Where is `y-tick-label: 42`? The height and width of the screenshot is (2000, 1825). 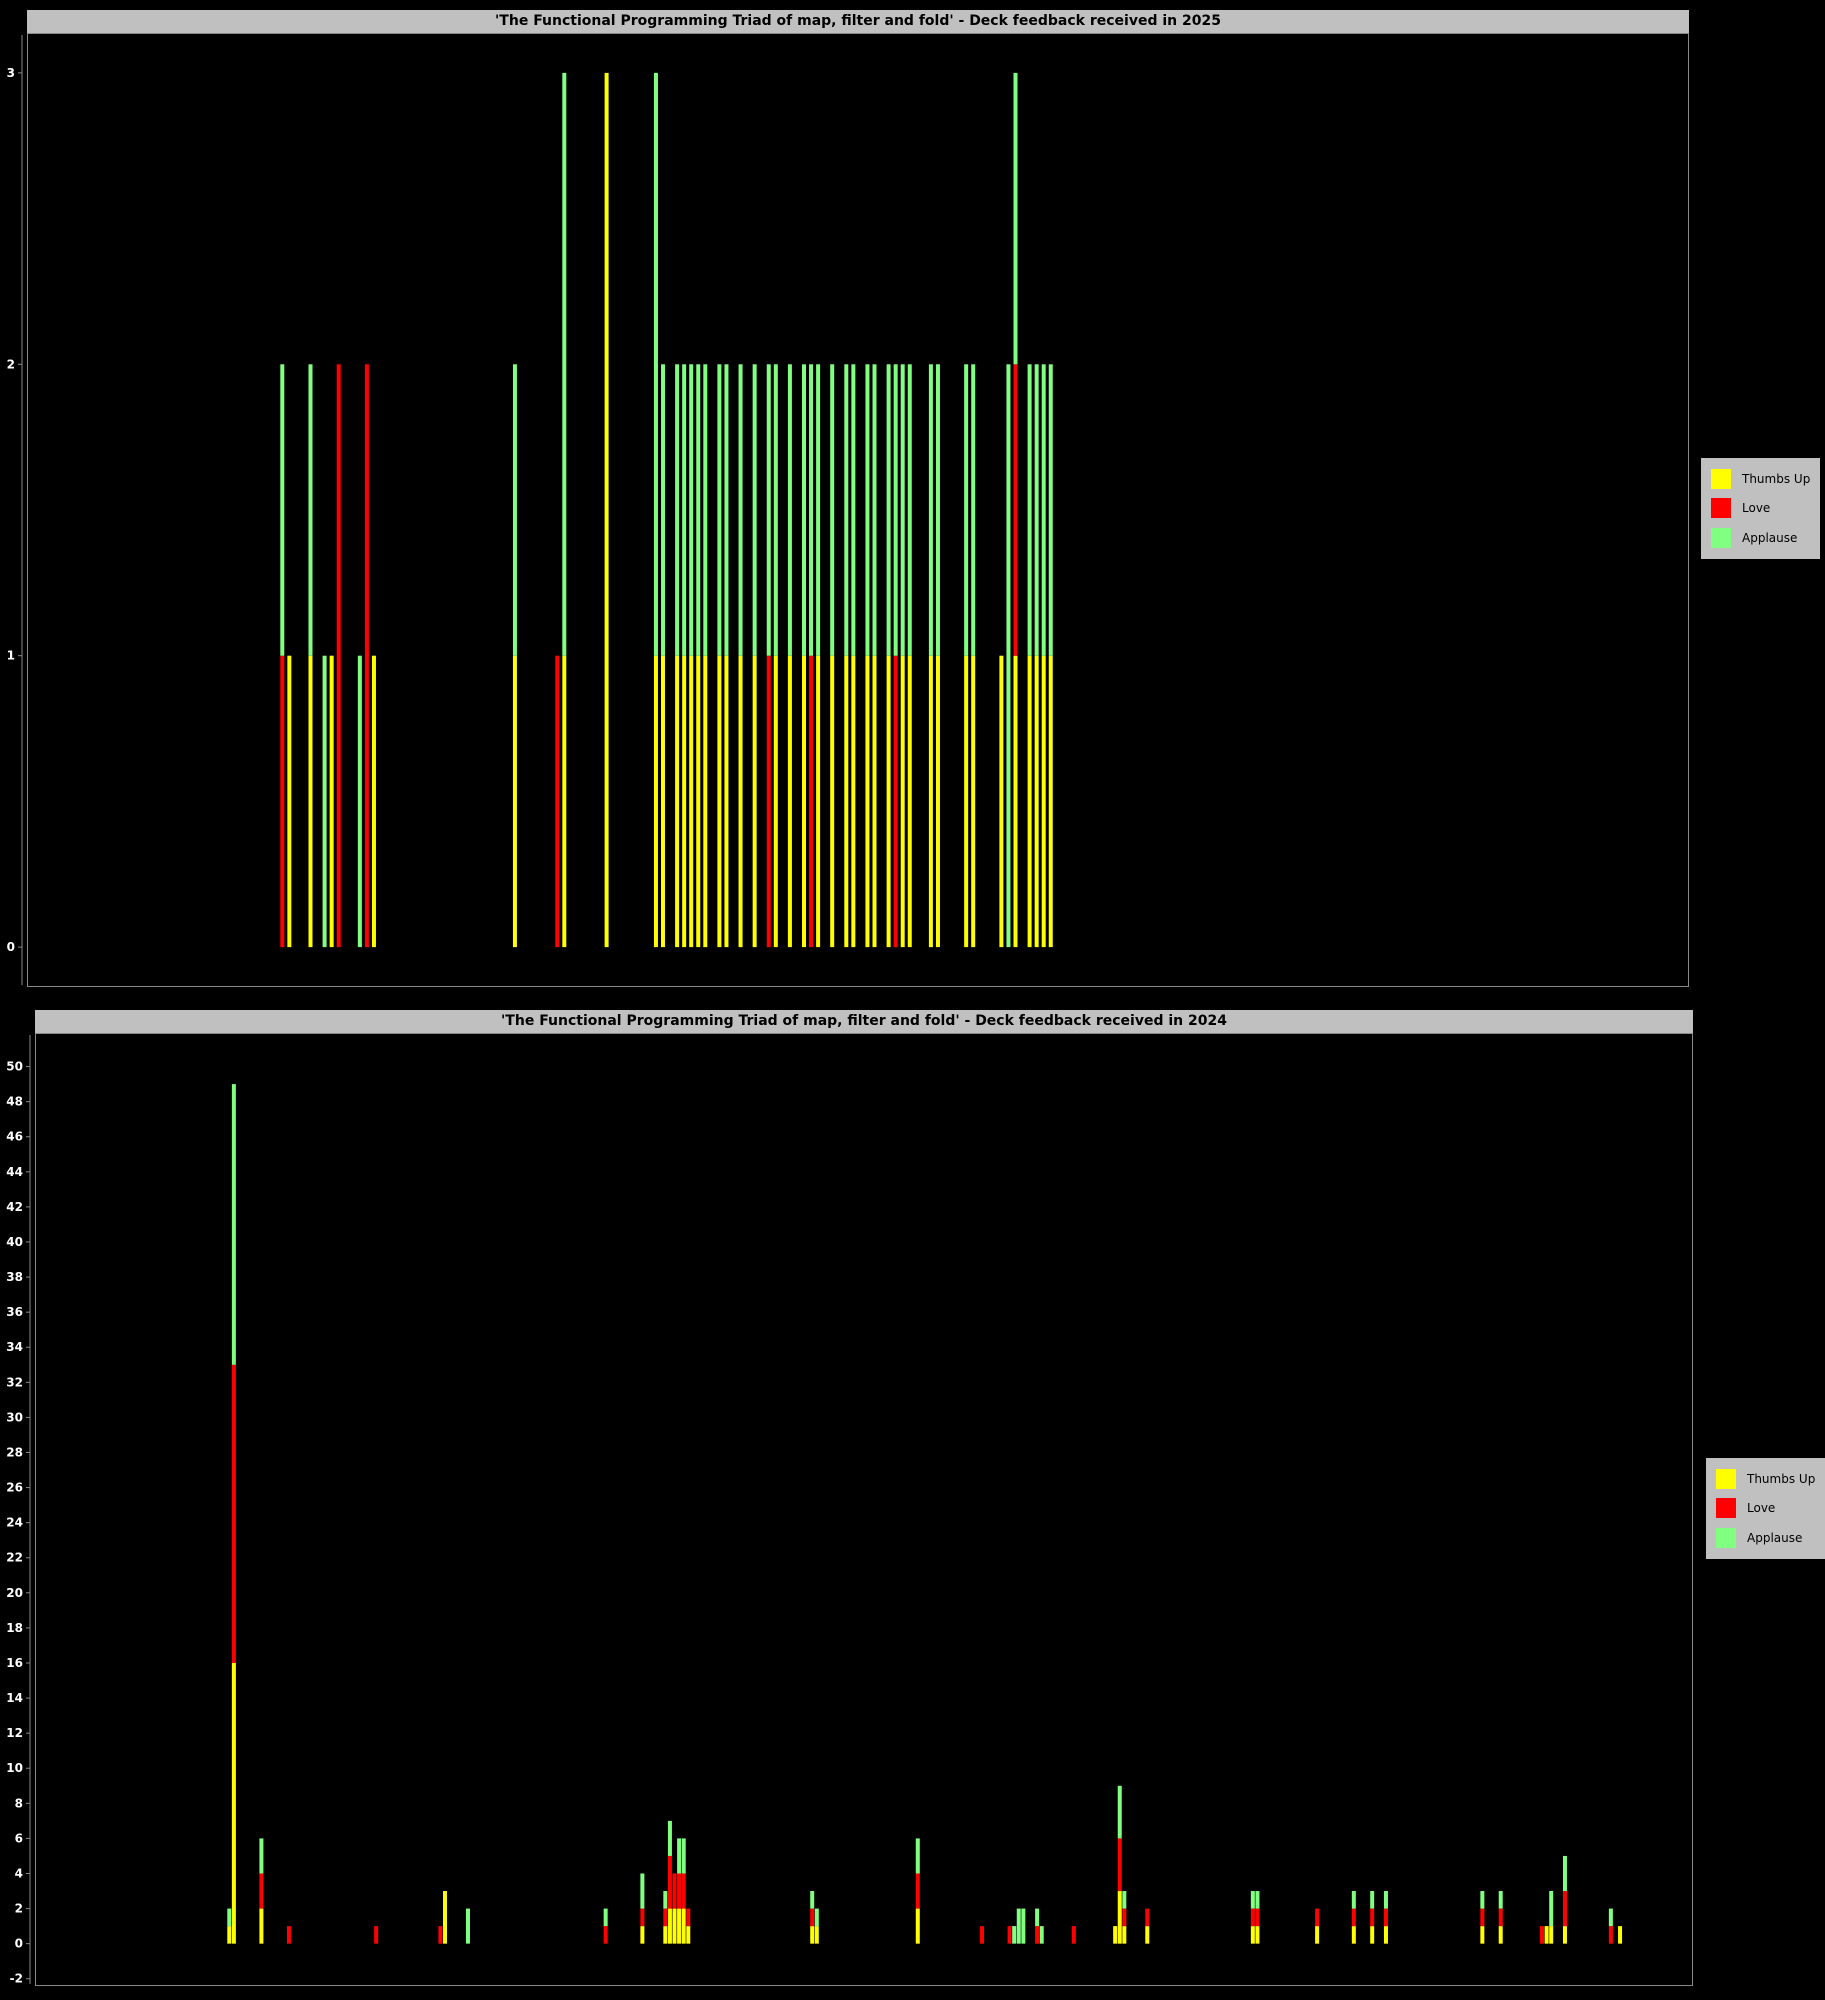 y-tick-label: 42 is located at coordinates (14, 1207).